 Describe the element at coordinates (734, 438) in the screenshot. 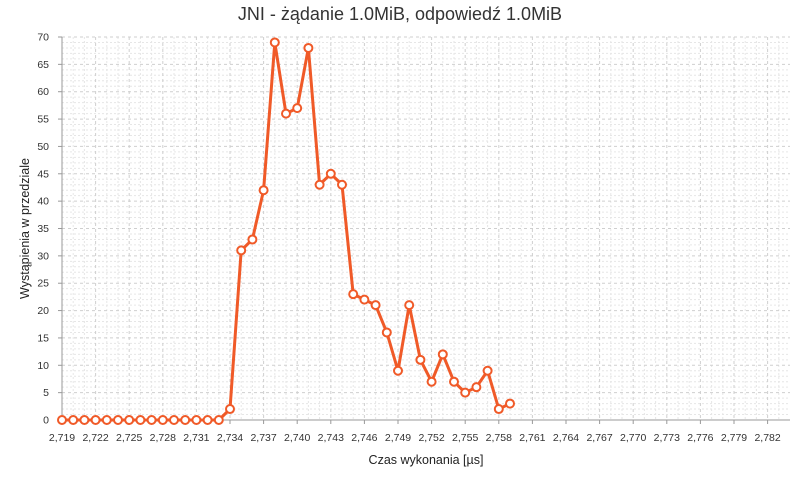

I see `x-tick-label: 2,779` at that location.